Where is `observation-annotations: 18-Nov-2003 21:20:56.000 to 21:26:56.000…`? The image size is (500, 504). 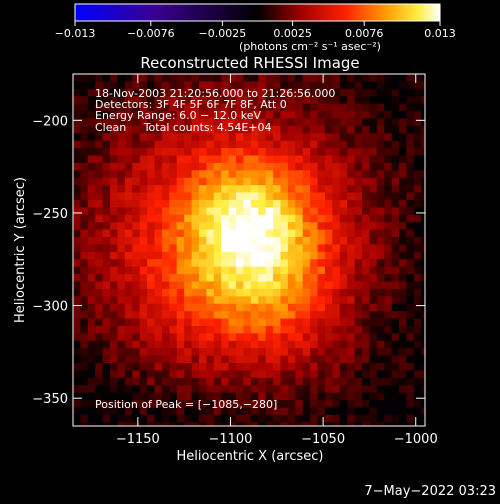 observation-annotations: 18-Nov-2003 21:20:56.000 to 21:26:56.000… is located at coordinates (215, 110).